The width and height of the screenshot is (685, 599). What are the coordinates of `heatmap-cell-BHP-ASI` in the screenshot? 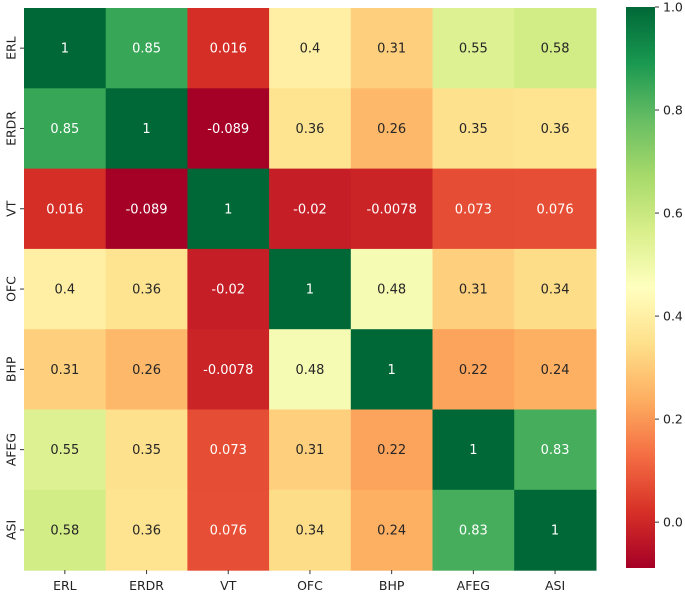 It's located at (555, 370).